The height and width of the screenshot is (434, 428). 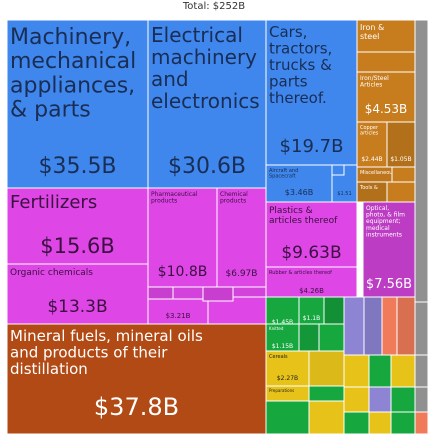 What do you see at coordinates (299, 192) in the screenshot?
I see `tile-value: $3.46B` at bounding box center [299, 192].